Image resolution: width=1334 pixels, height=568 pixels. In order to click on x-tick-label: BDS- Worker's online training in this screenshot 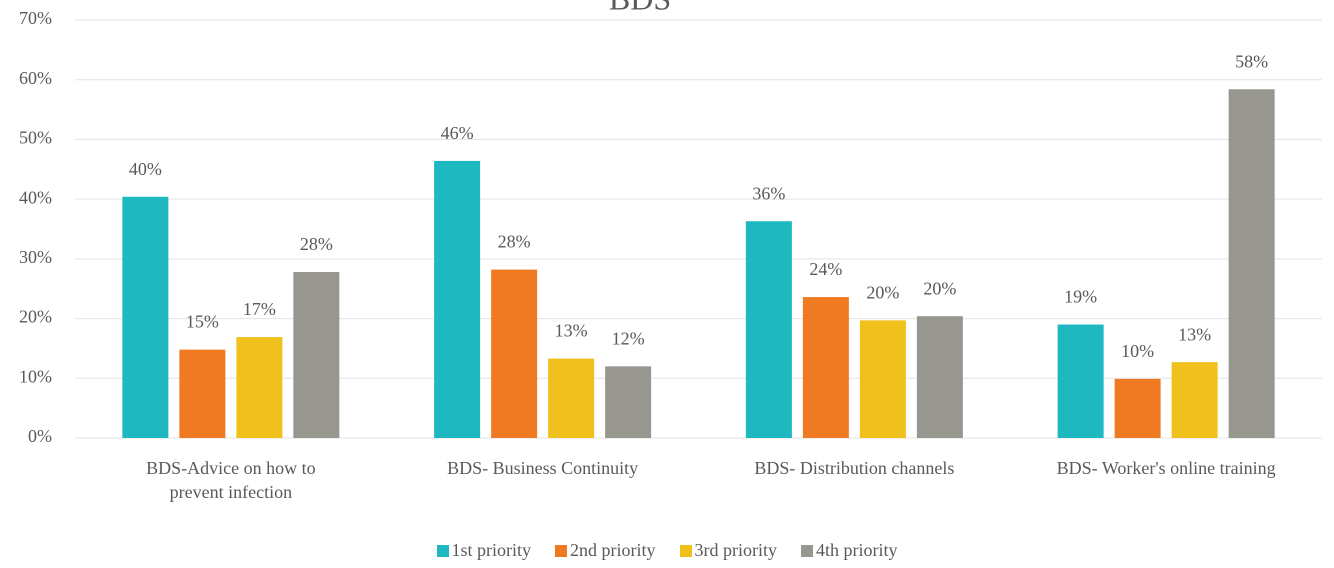, I will do `click(1166, 468)`.